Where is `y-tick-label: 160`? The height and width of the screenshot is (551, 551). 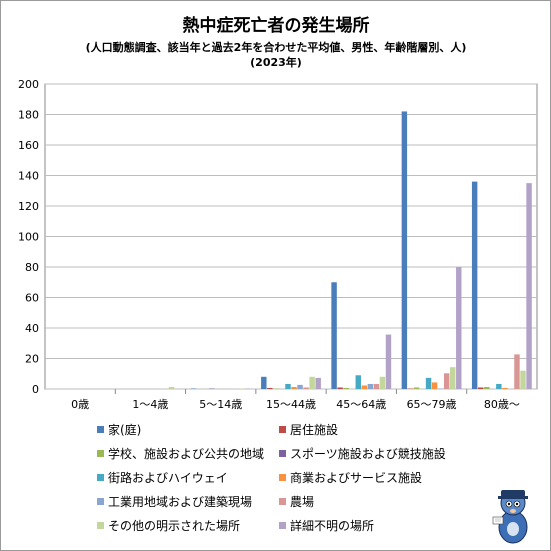 y-tick-label: 160 is located at coordinates (28, 145).